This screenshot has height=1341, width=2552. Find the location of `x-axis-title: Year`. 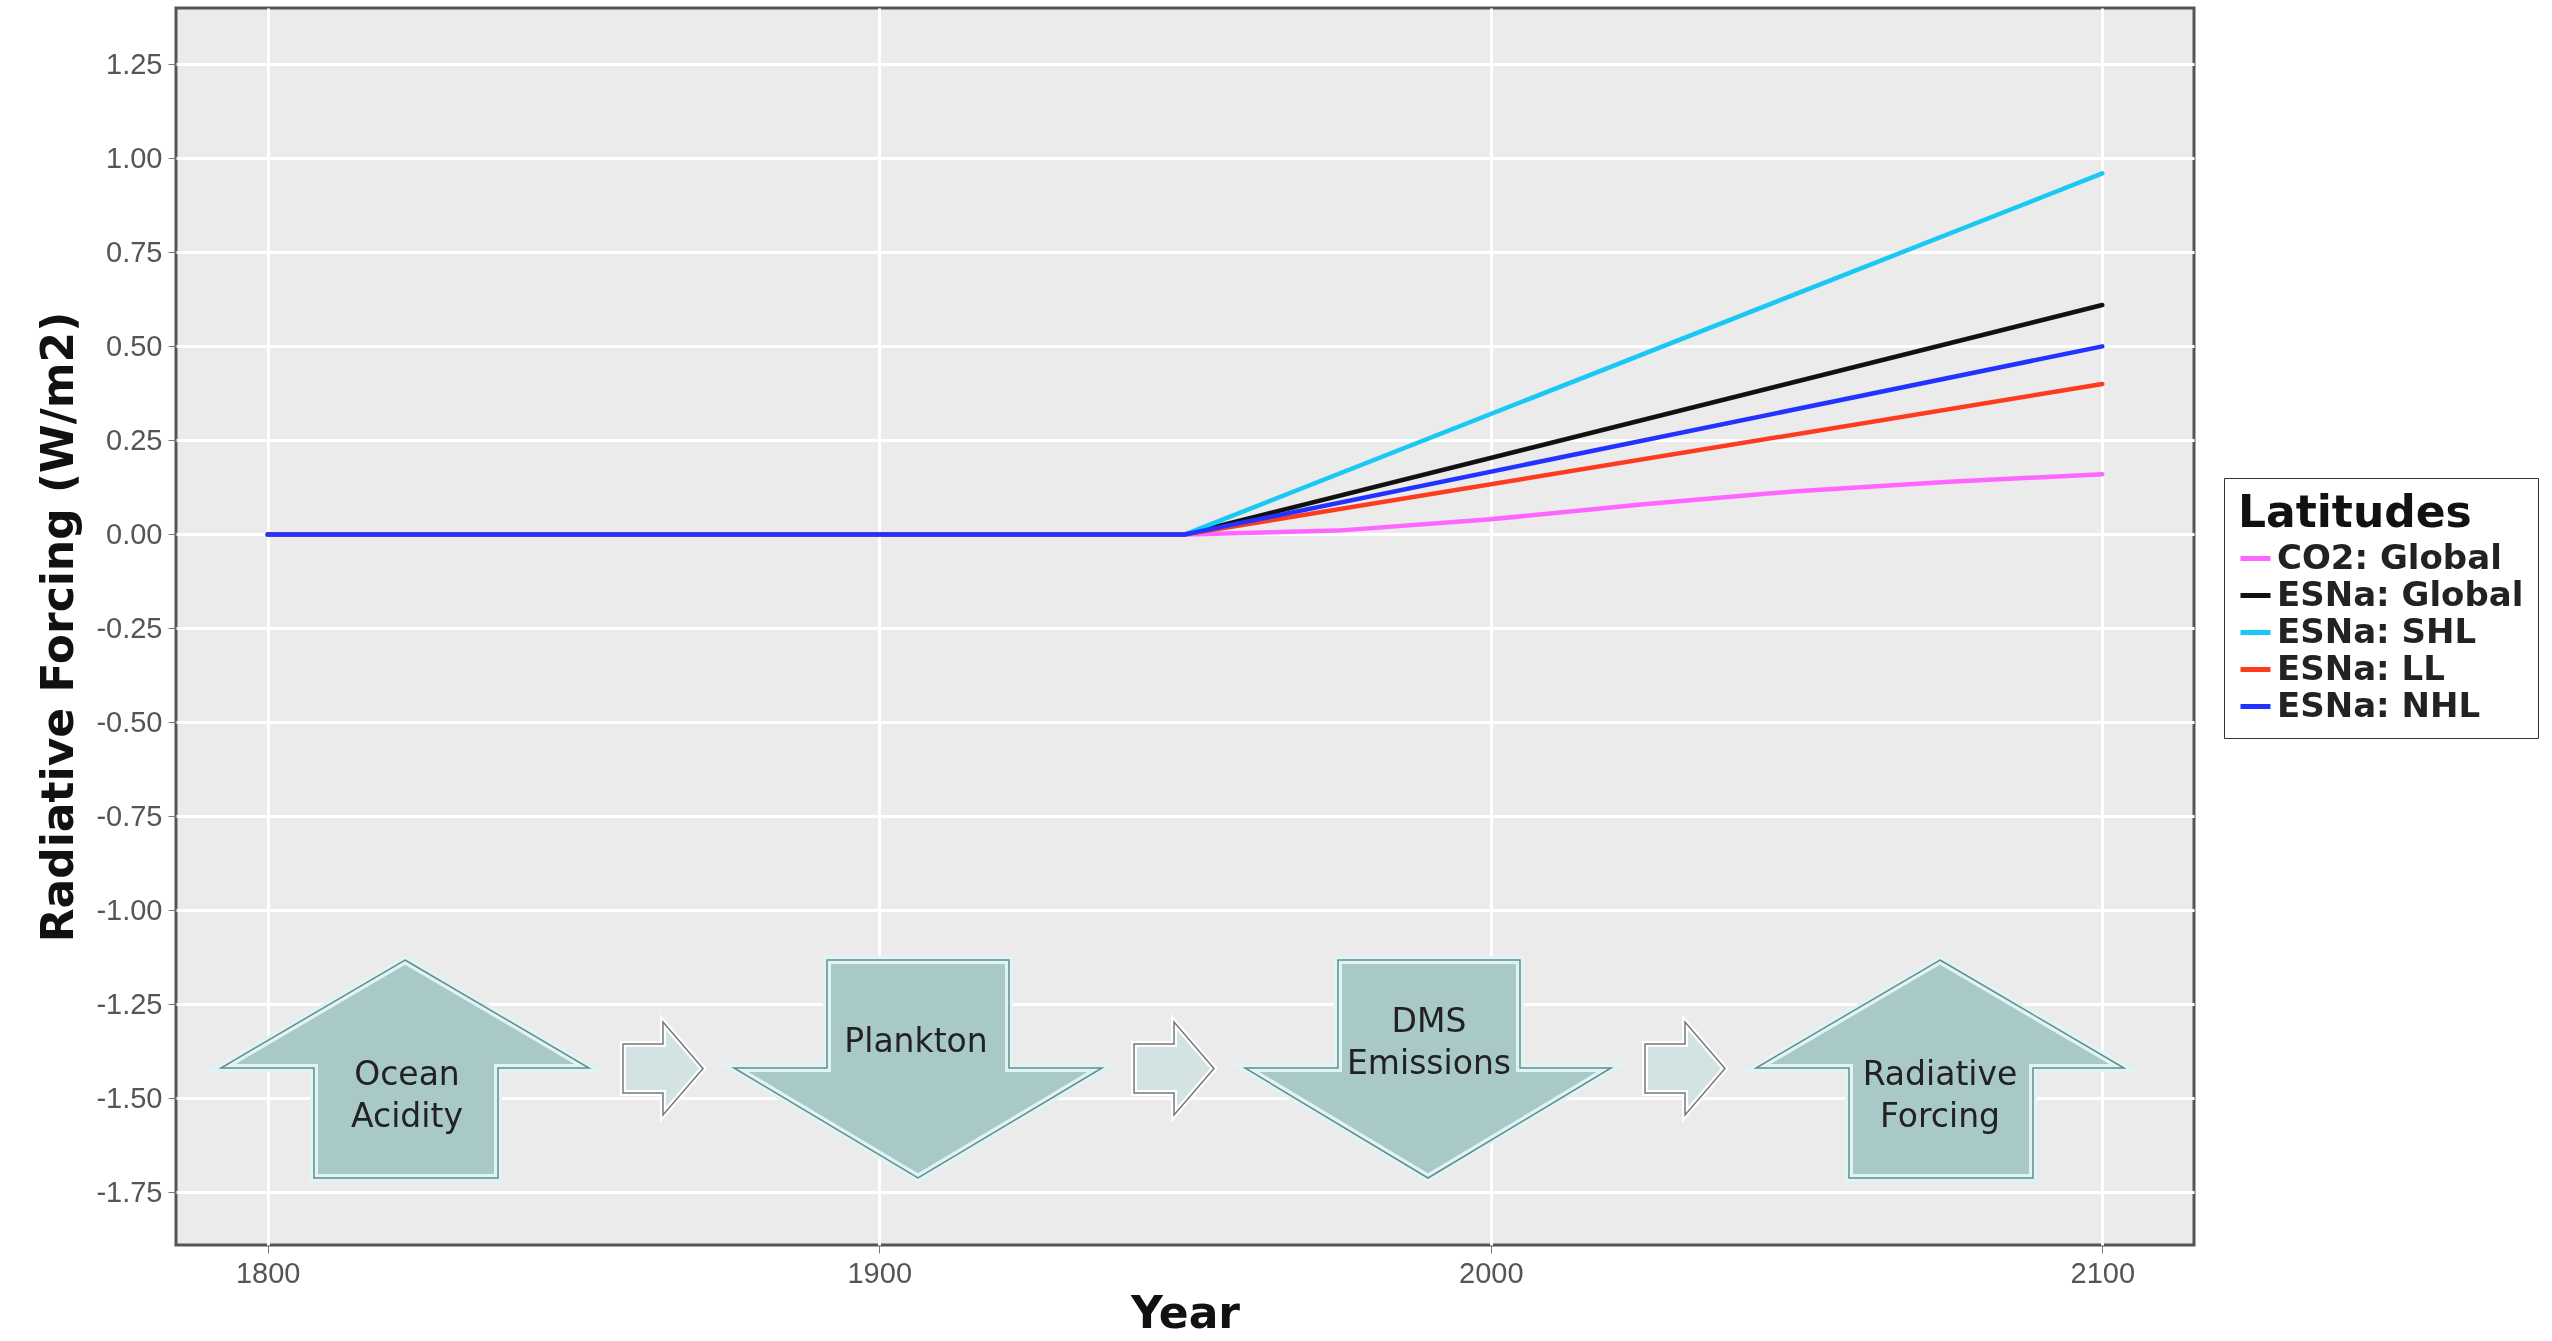

x-axis-title: Year is located at coordinates (1185, 1312).